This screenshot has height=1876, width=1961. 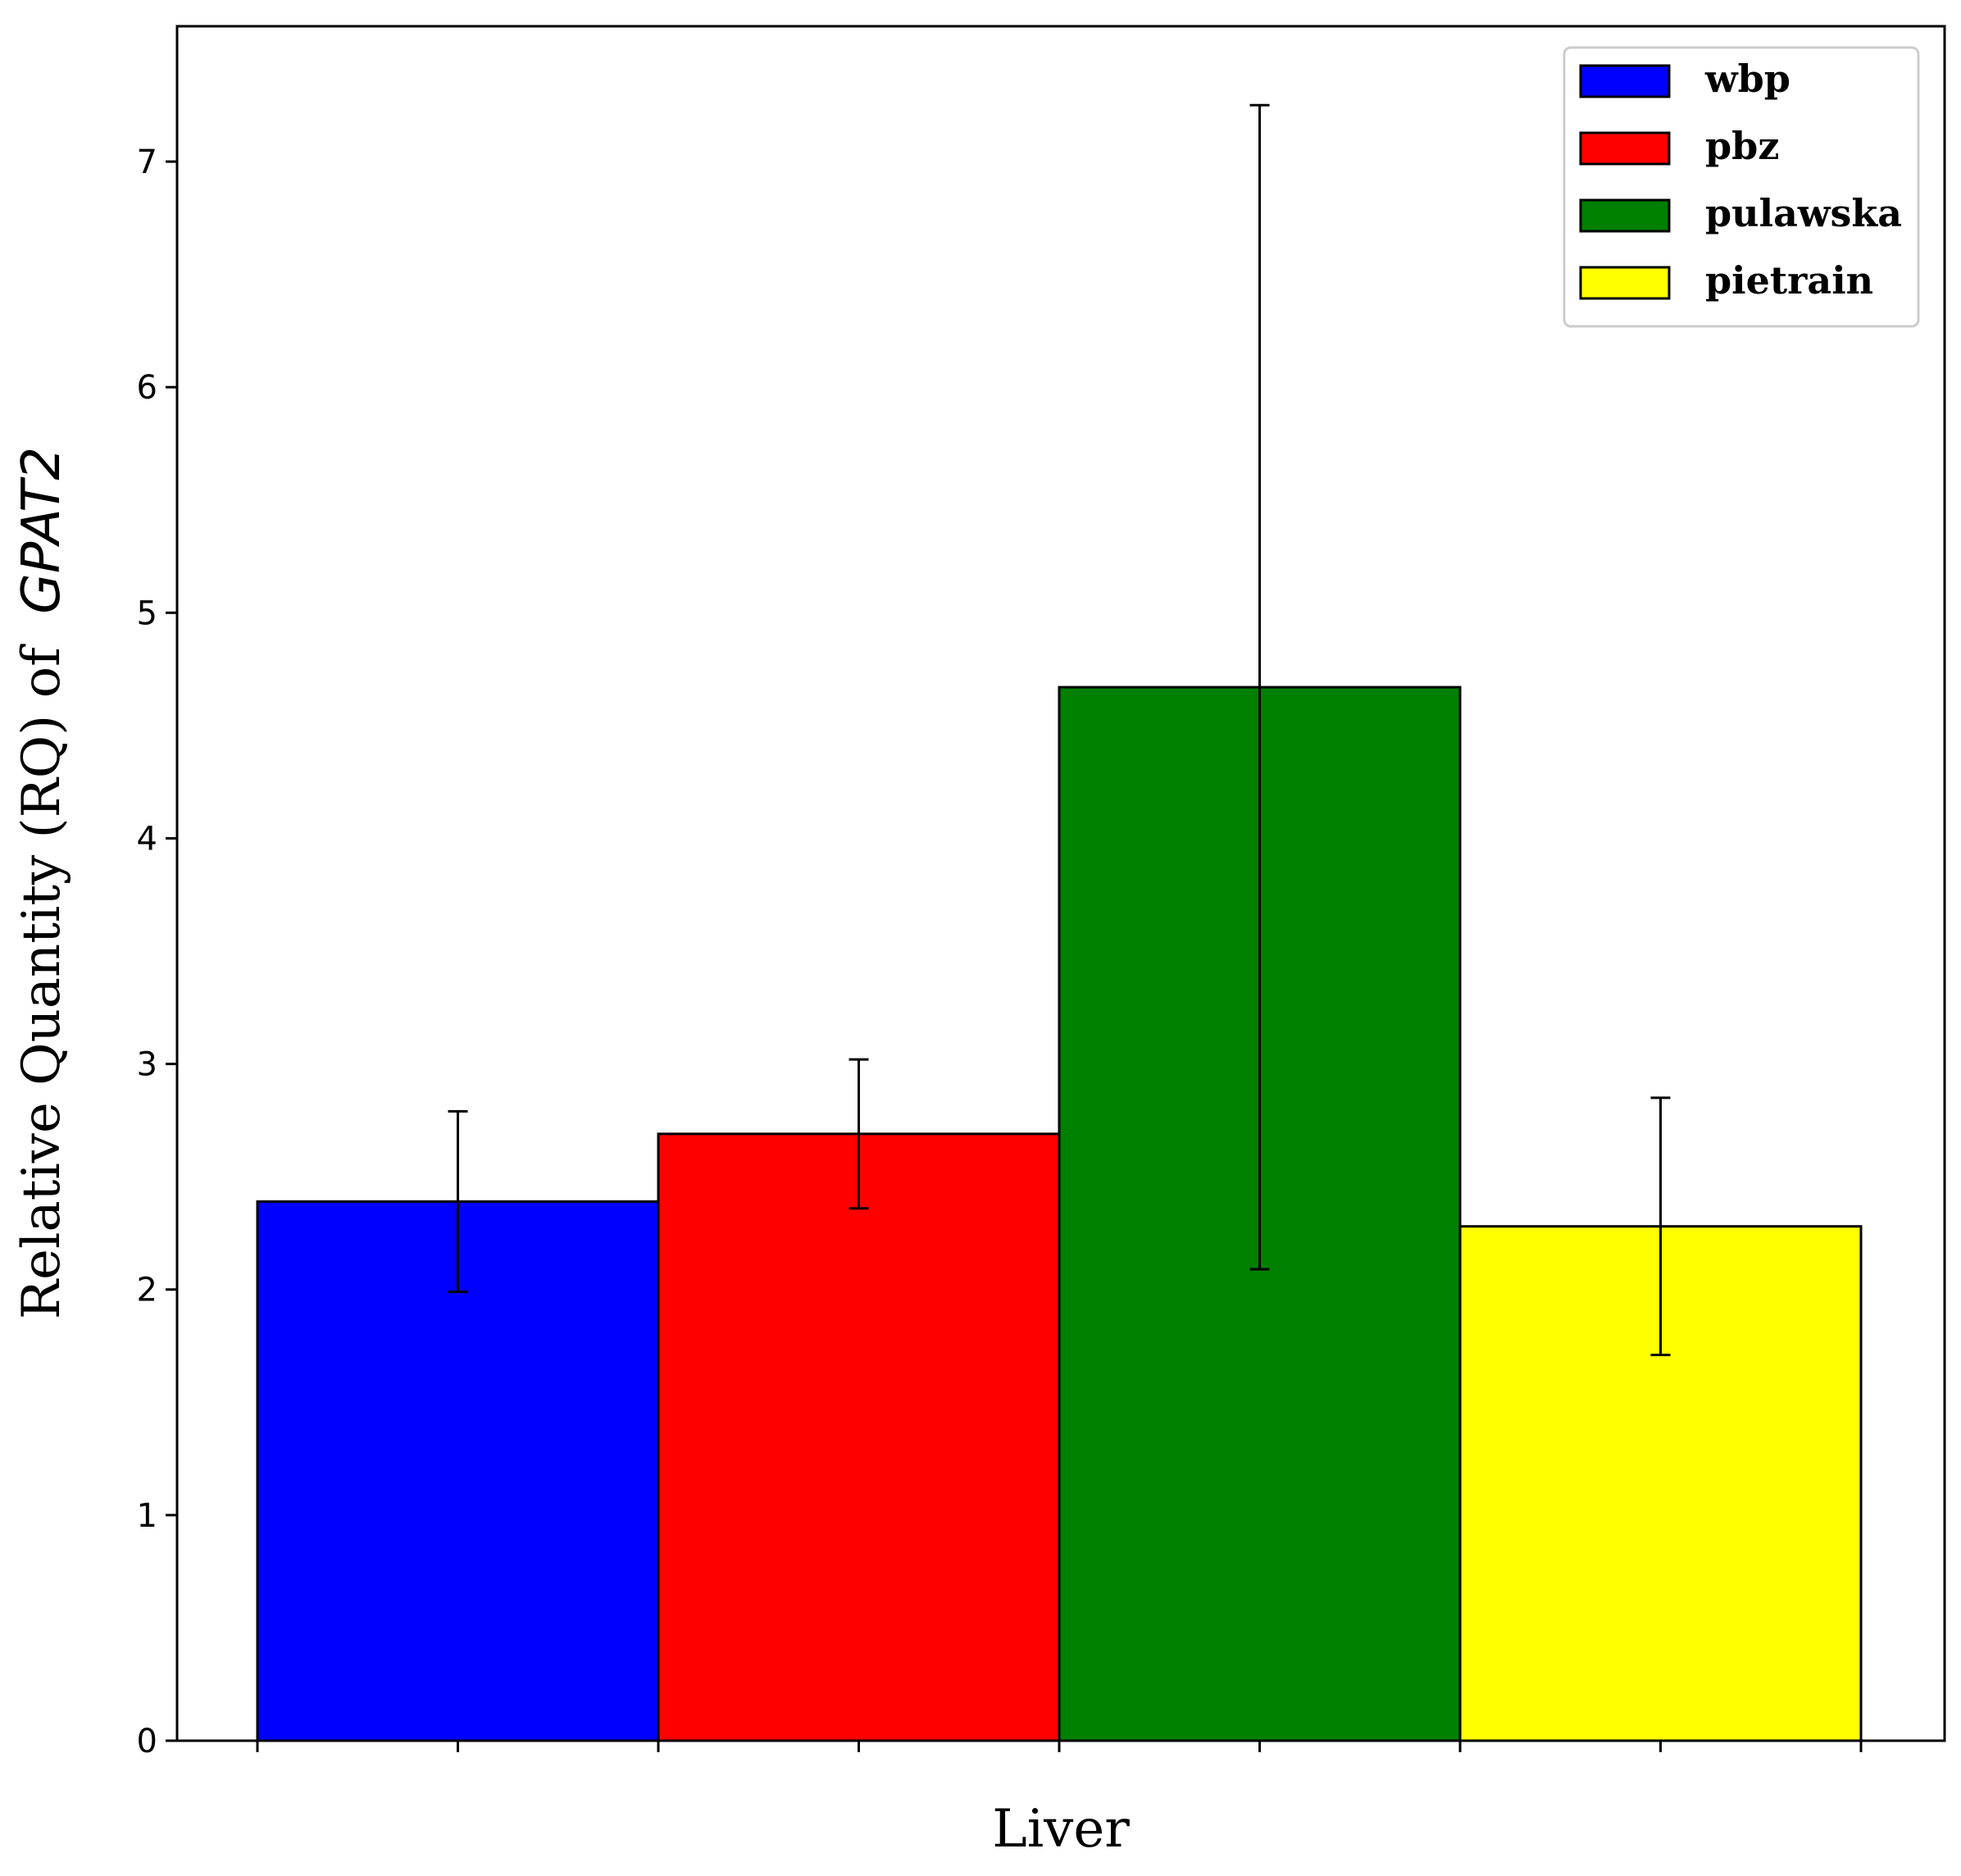 What do you see at coordinates (1060, 1746) in the screenshot?
I see `x-axis` at bounding box center [1060, 1746].